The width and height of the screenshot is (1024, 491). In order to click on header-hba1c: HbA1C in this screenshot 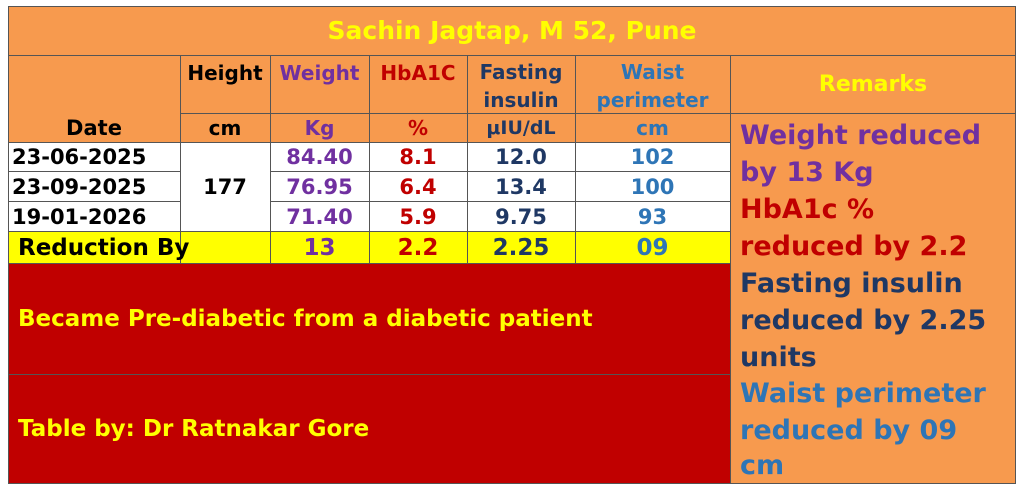, I will do `click(418, 73)`.